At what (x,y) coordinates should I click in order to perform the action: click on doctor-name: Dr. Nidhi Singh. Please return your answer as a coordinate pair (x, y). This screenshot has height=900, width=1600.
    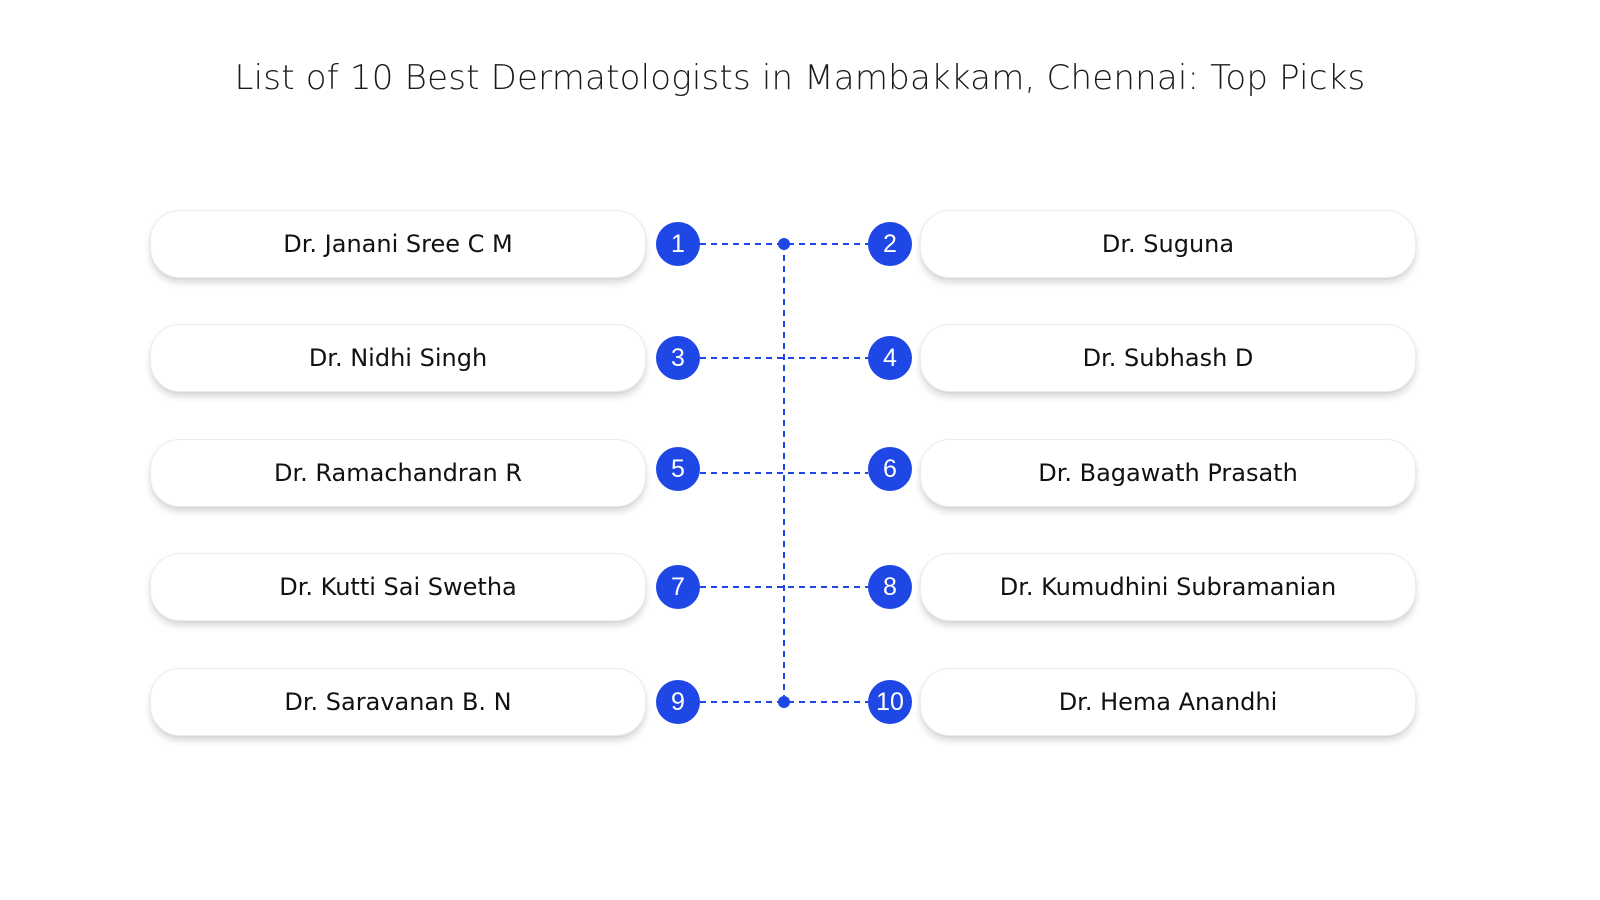
    Looking at the image, I should click on (398, 358).